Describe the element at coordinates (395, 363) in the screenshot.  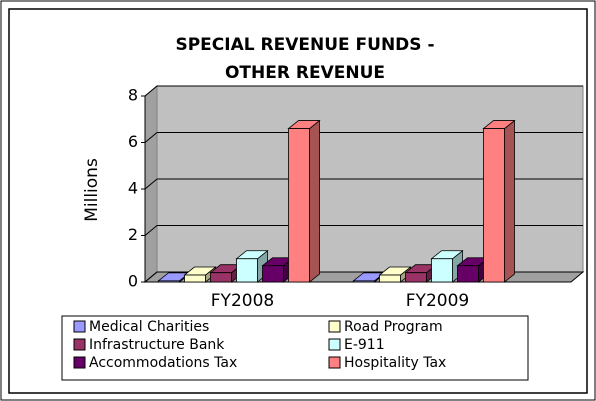
I see `legend-label: Hospitality Tax` at that location.